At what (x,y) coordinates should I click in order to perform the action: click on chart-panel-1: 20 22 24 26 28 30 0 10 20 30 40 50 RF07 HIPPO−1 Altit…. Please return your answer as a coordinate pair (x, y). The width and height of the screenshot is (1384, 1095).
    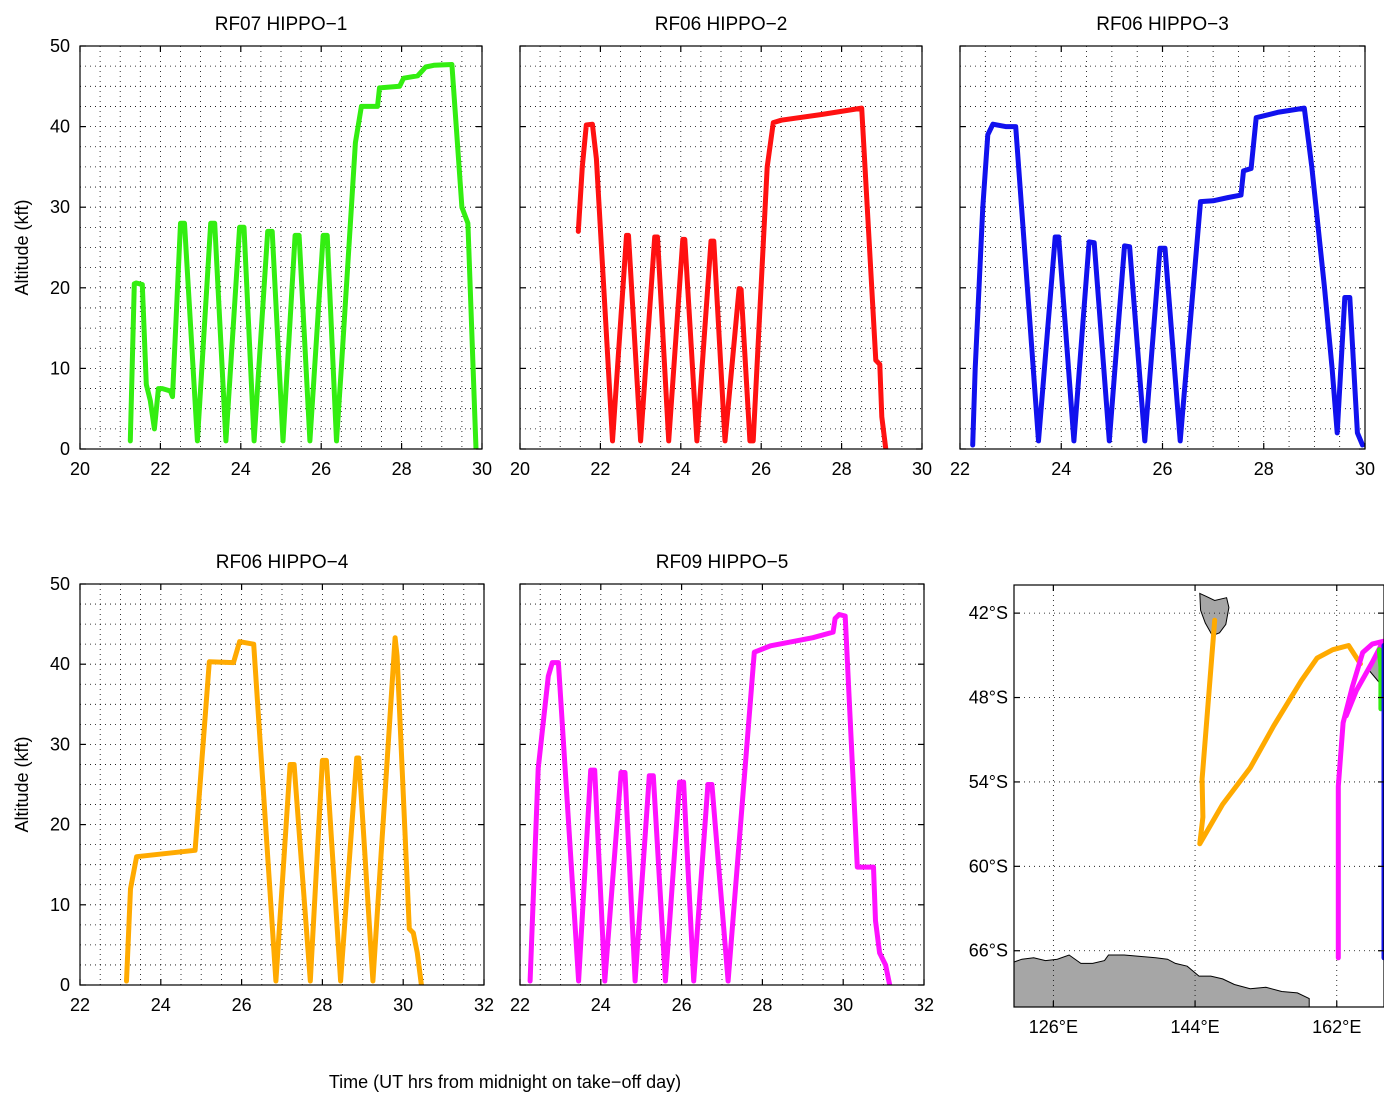
    Looking at the image, I should click on (252, 246).